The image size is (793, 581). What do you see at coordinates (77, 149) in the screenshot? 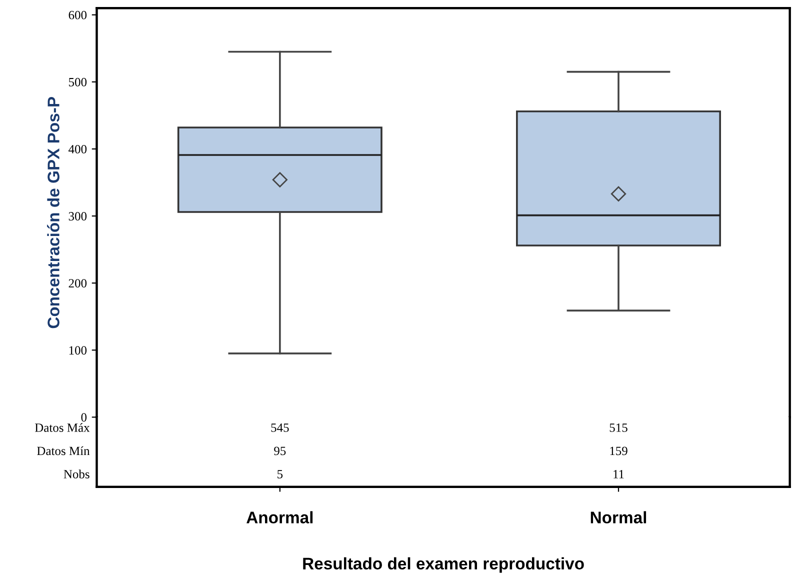
I see `y-tick-label: 400` at bounding box center [77, 149].